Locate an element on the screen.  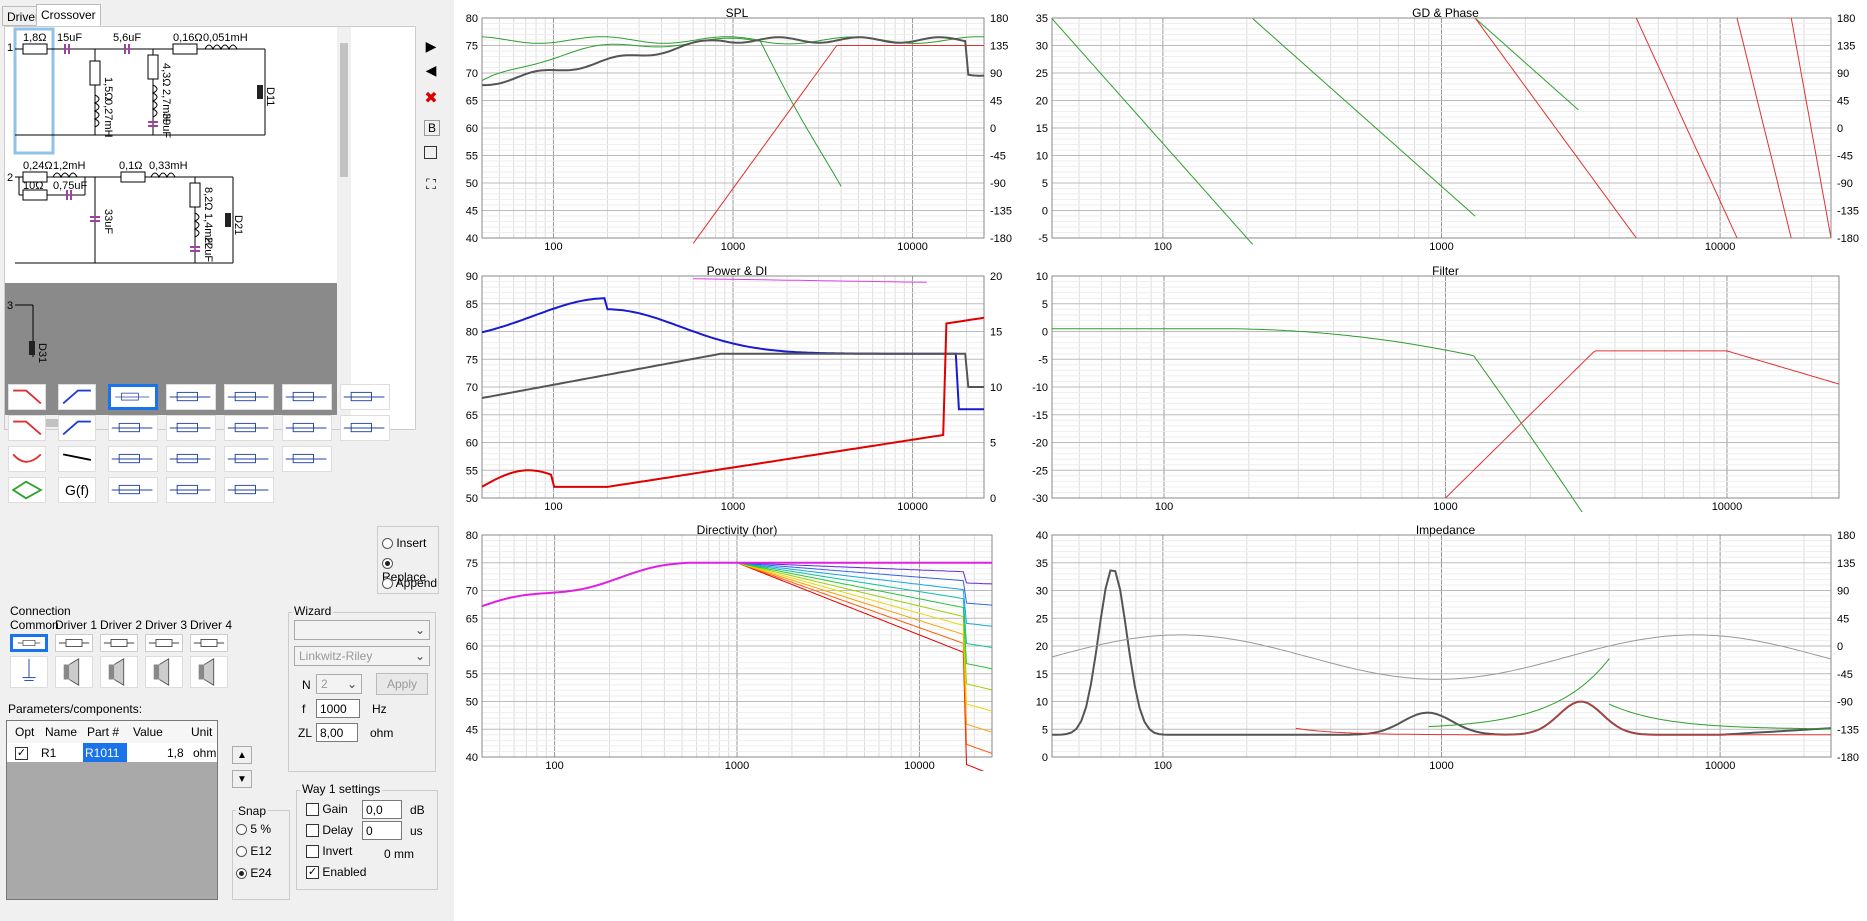
wizard-n-select: 2 ⌄ is located at coordinates (339, 684).